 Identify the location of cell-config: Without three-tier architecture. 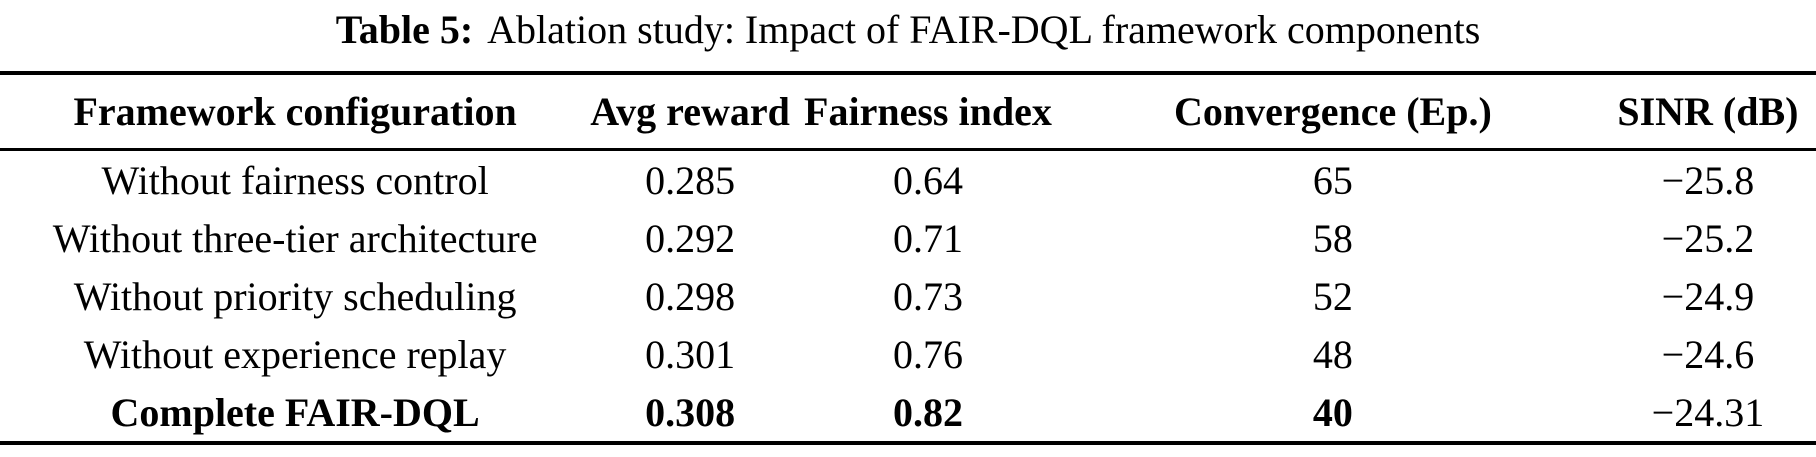
(295, 238).